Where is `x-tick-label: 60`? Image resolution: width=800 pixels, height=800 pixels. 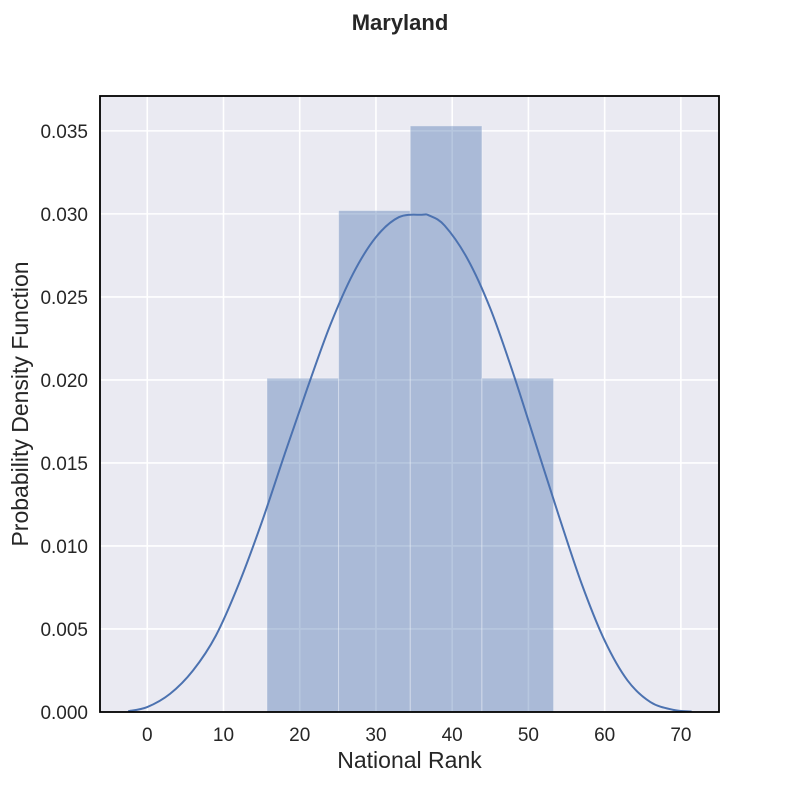 x-tick-label: 60 is located at coordinates (604, 735).